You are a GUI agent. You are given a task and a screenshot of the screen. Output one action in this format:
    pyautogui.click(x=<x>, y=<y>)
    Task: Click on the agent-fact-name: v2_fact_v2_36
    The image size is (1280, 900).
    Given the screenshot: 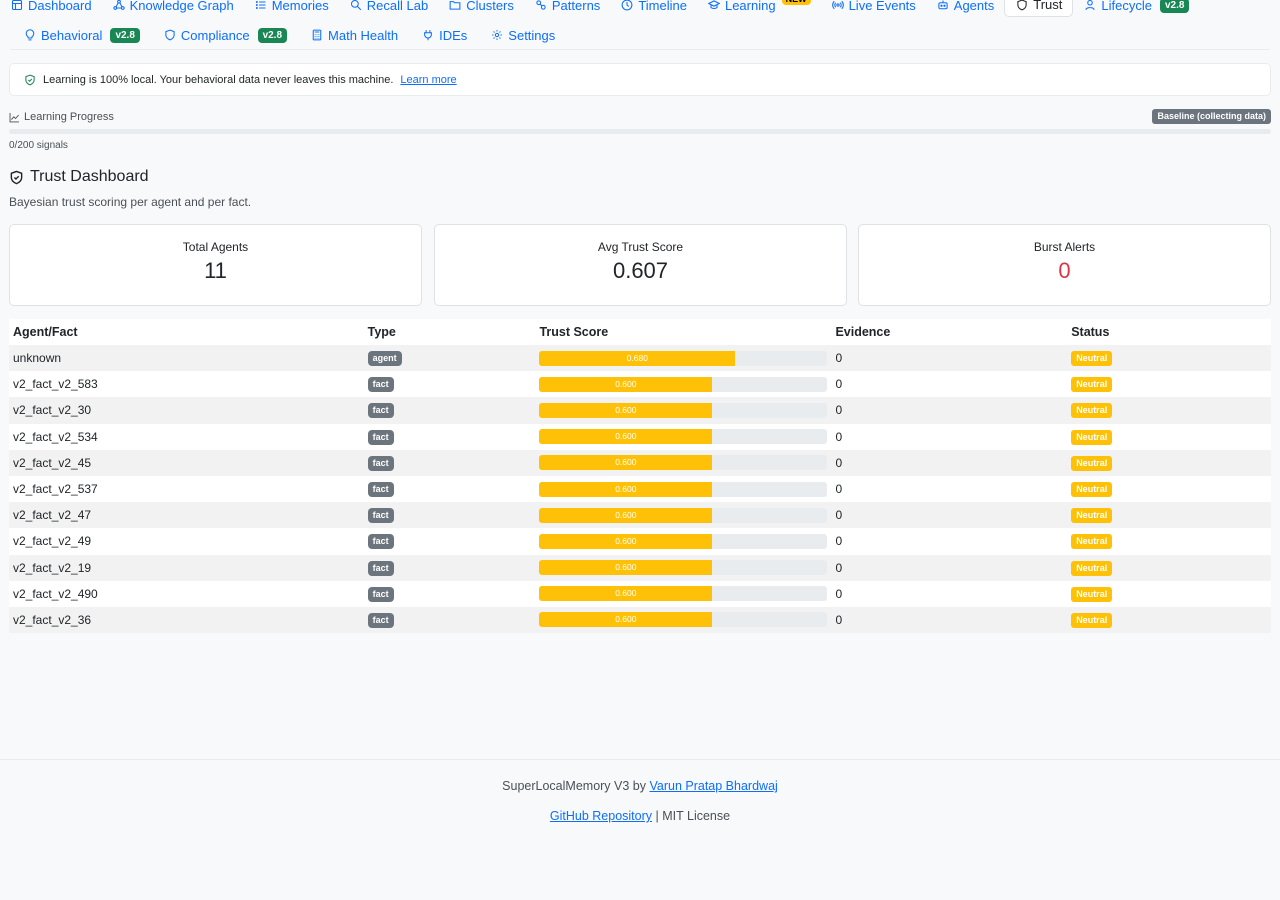 What is the action you would take?
    pyautogui.click(x=186, y=620)
    